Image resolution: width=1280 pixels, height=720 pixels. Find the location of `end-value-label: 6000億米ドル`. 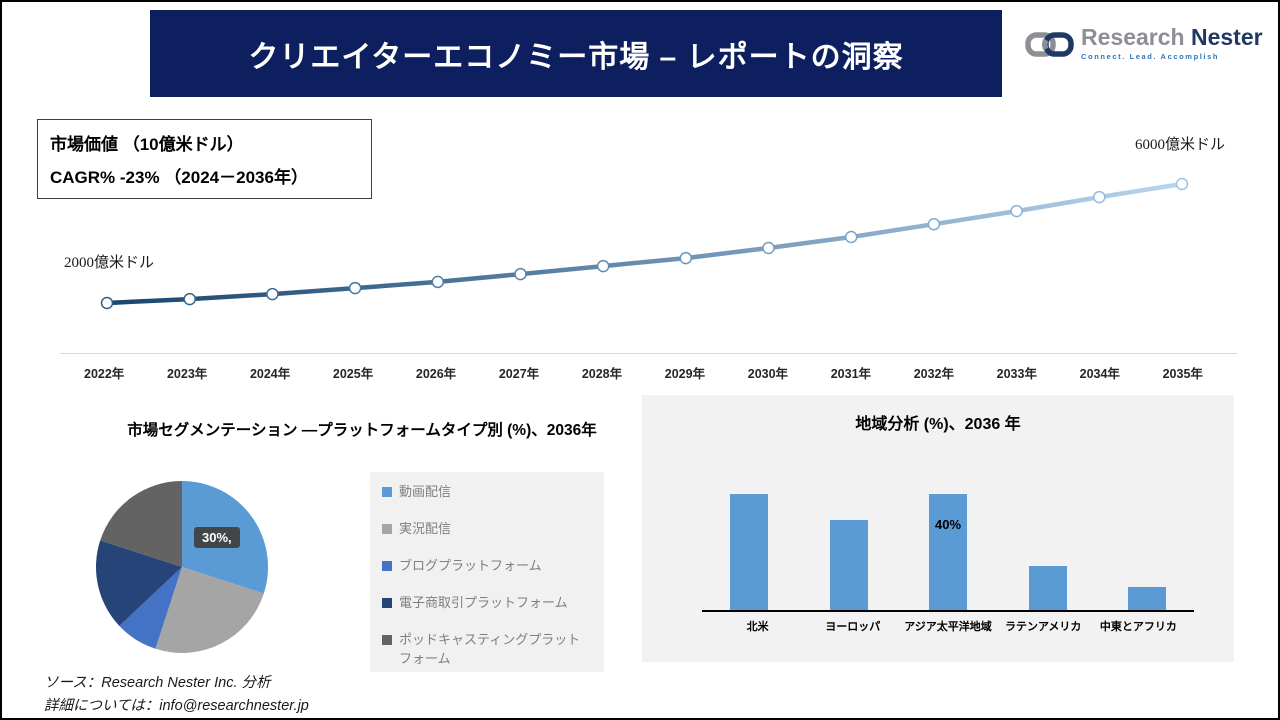

end-value-label: 6000億米ドル is located at coordinates (1180, 145).